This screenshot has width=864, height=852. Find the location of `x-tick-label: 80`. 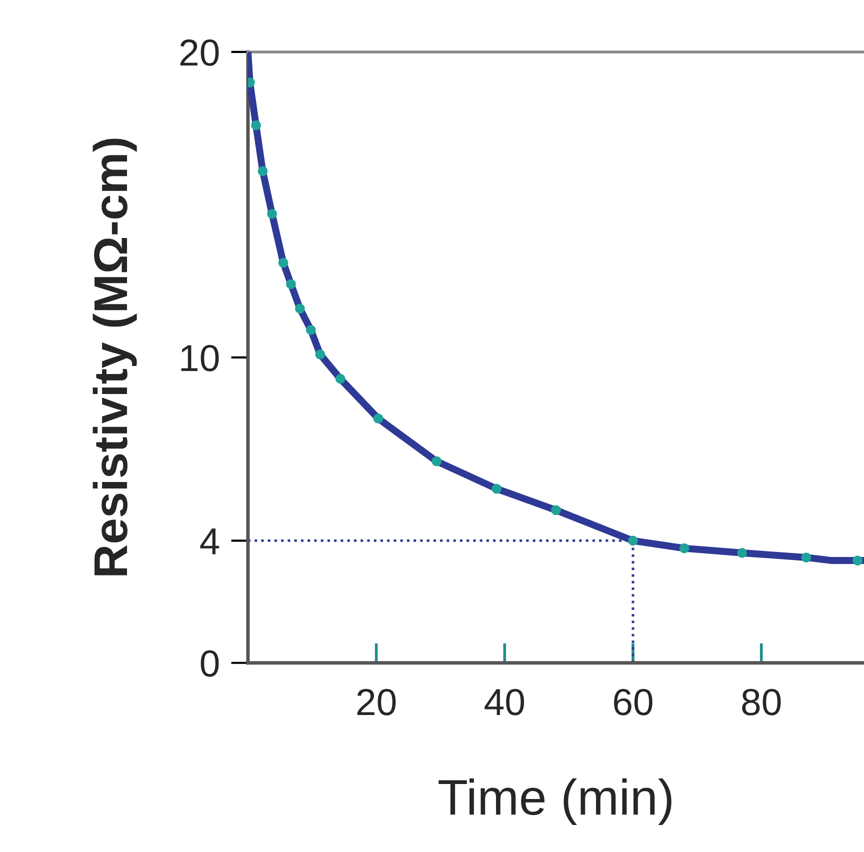

x-tick-label: 80 is located at coordinates (761, 702).